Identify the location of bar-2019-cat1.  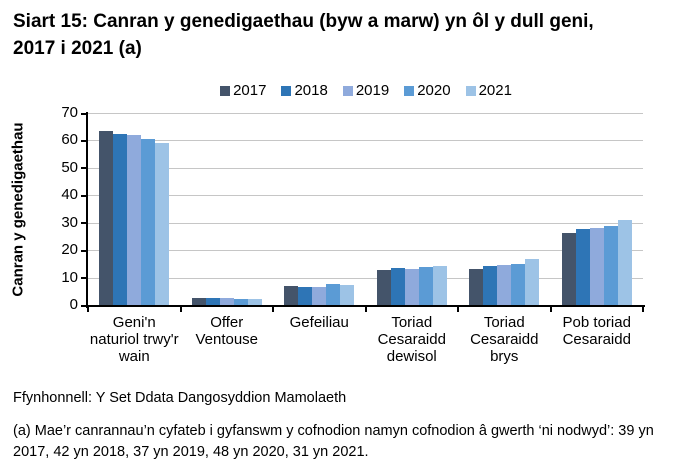
(134, 219).